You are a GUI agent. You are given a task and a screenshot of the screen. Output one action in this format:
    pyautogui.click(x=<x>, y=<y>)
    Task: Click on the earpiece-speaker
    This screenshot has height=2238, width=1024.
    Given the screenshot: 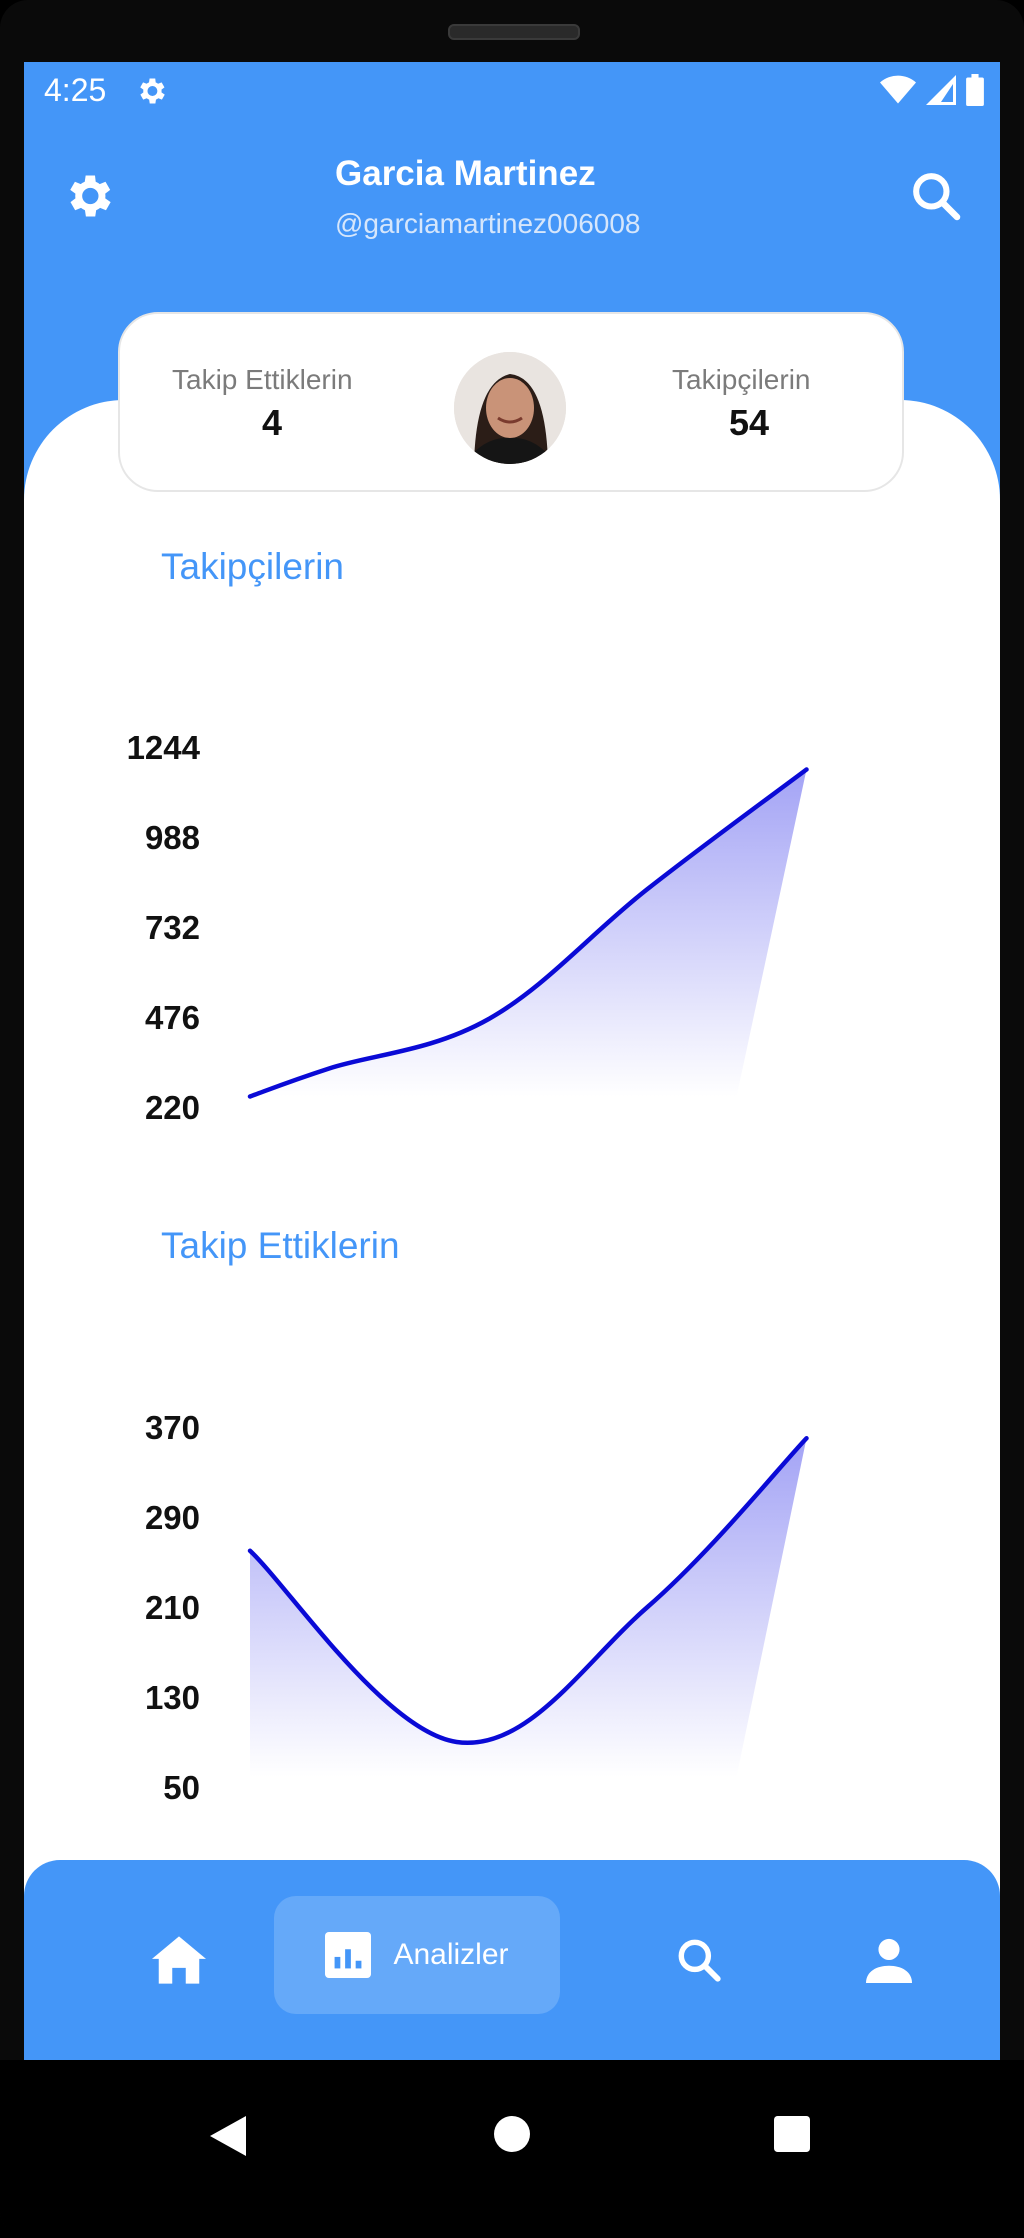 What is the action you would take?
    pyautogui.click(x=514, y=32)
    